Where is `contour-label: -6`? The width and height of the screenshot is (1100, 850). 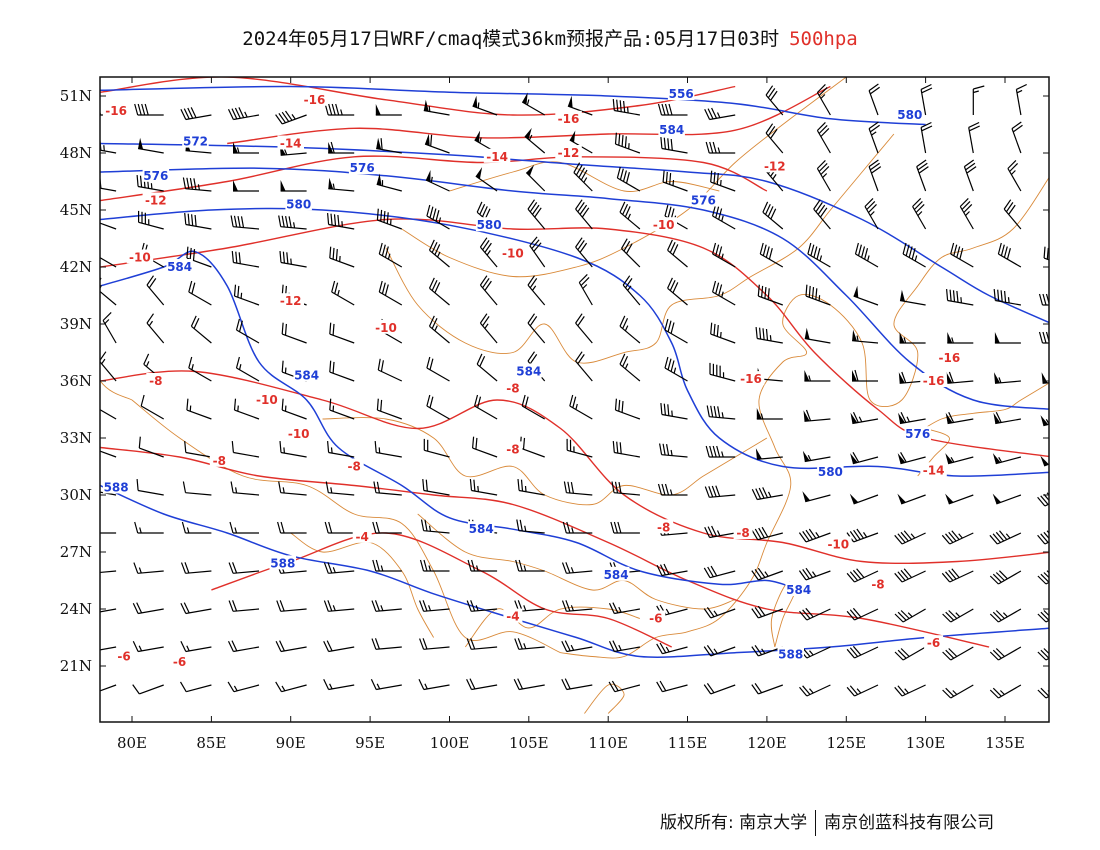
contour-label: -6 is located at coordinates (933, 643).